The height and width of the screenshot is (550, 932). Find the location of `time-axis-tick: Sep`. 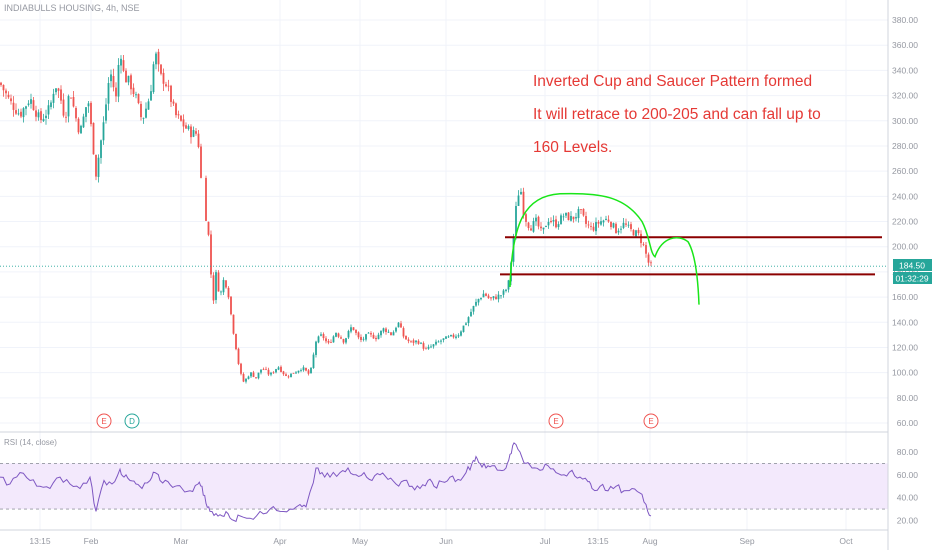

time-axis-tick: Sep is located at coordinates (746, 541).